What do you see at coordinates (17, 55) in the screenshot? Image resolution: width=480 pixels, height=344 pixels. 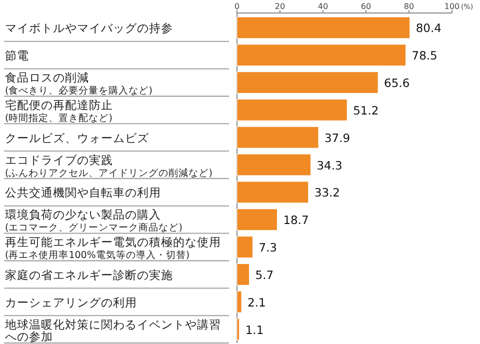 I see `y-tick-label: 節電` at bounding box center [17, 55].